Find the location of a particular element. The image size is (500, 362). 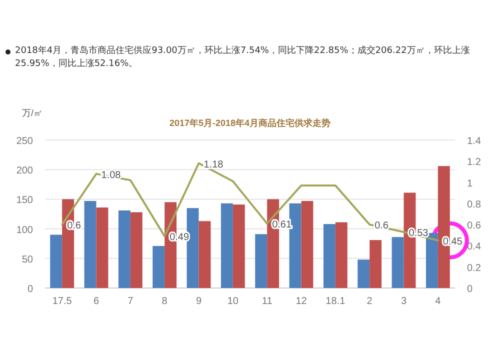

x-tick-label: 11 is located at coordinates (267, 301).